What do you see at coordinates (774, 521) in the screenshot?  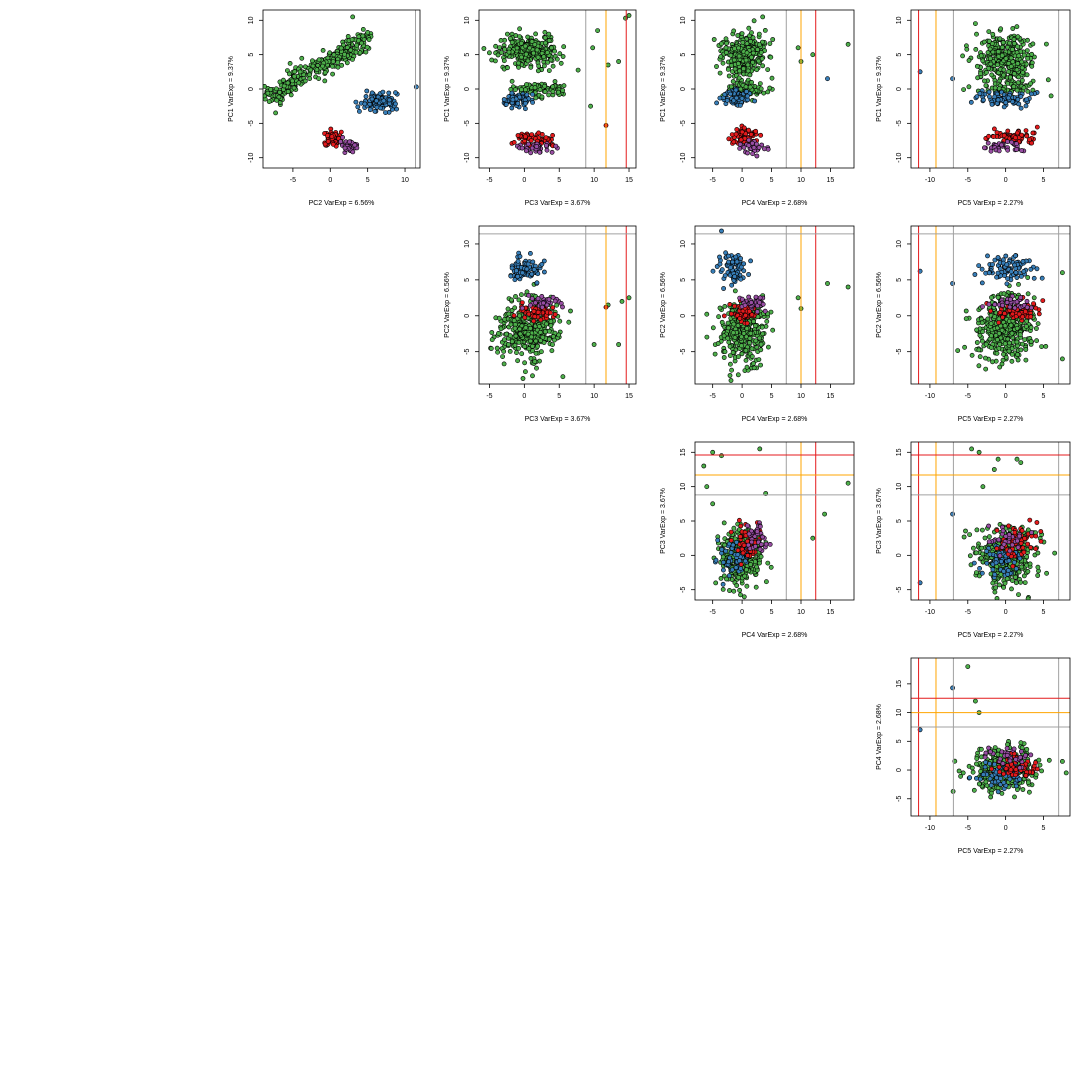 I see `plot-frame` at bounding box center [774, 521].